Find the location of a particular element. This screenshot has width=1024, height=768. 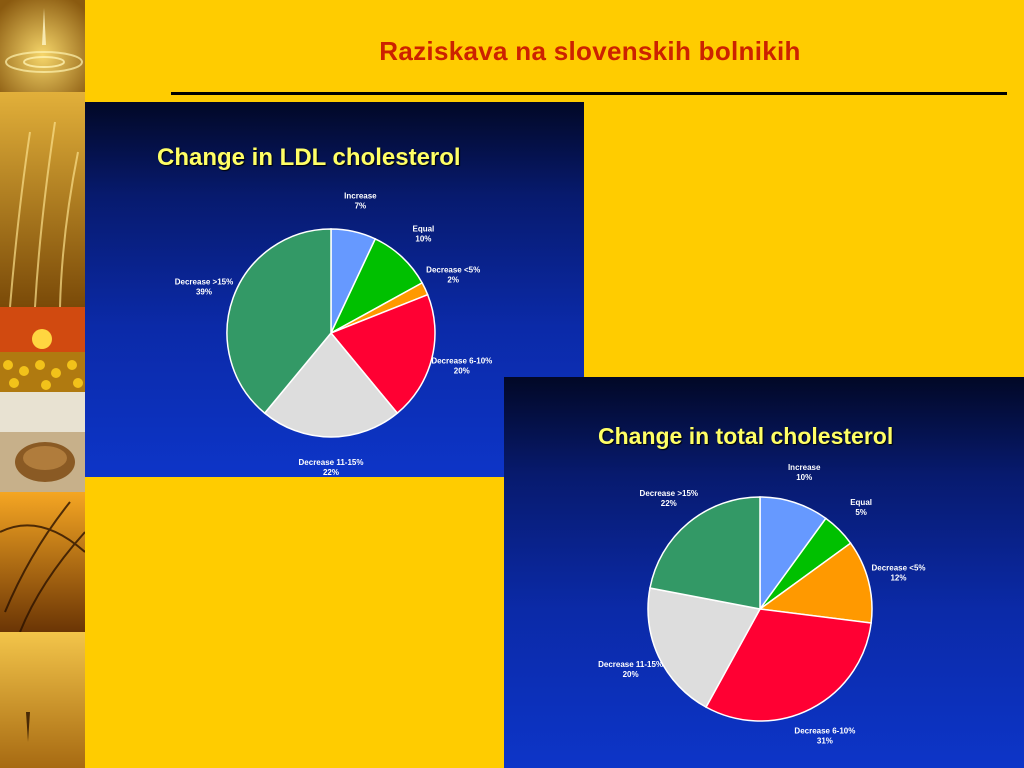

slice-label: Decrease 11-15% 20% is located at coordinates (630, 669).